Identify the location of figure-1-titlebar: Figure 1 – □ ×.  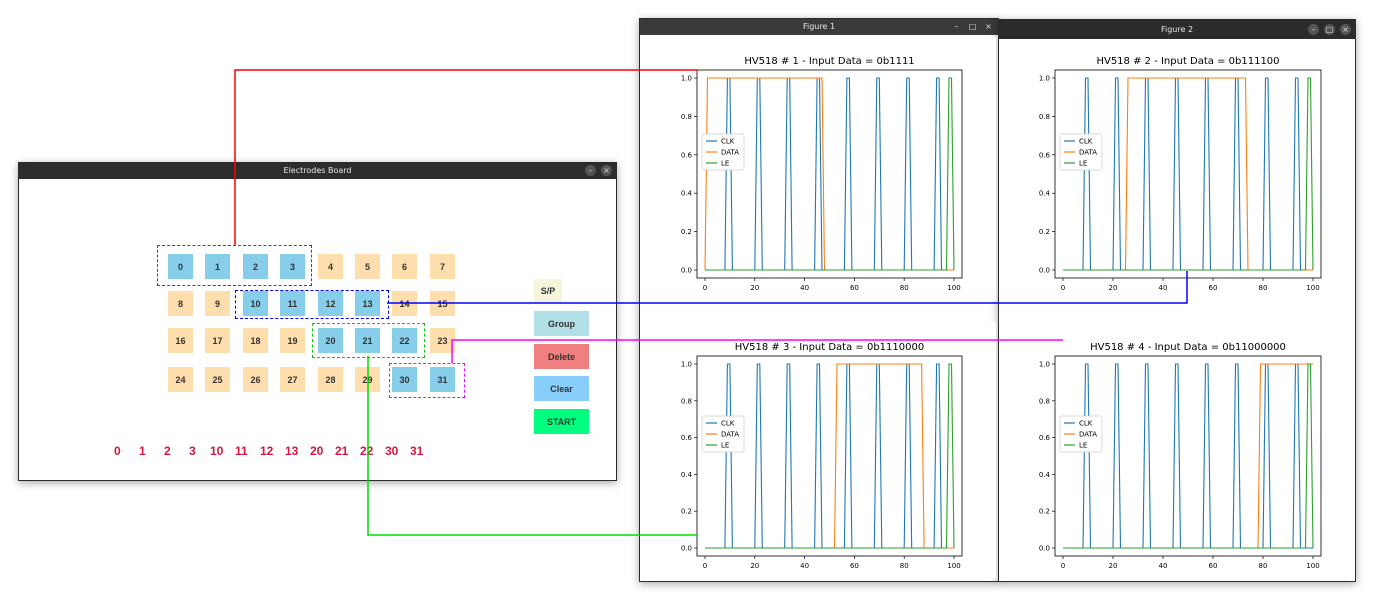
(819, 27).